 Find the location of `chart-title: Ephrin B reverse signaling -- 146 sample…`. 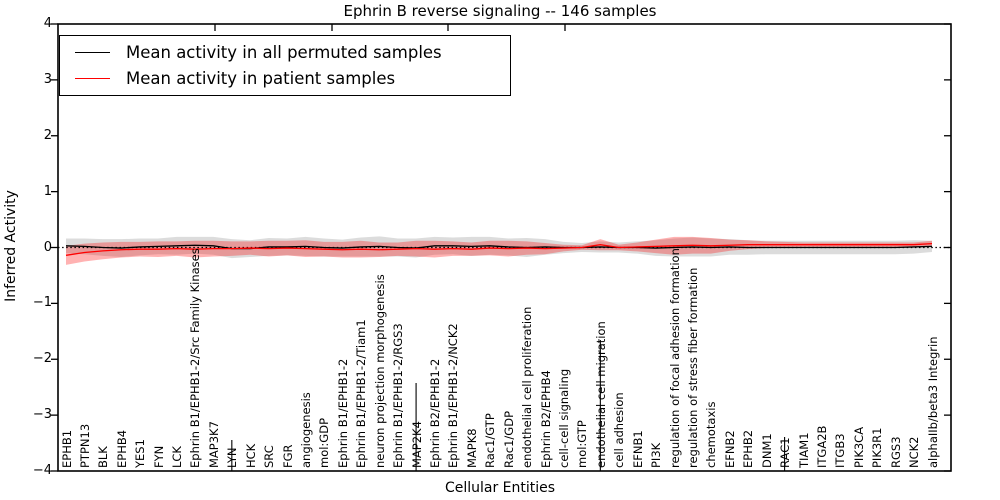

chart-title: Ephrin B reverse signaling -- 146 sample… is located at coordinates (500, 11).